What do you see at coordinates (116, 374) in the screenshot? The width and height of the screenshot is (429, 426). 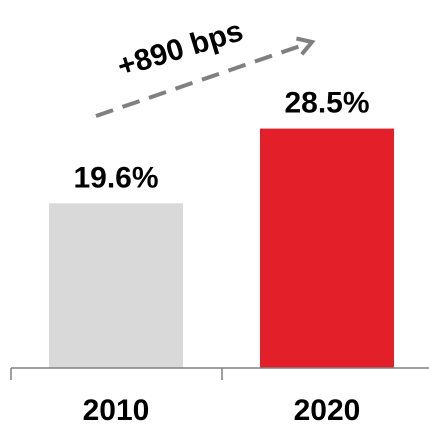 I see `x-axis-ticks` at bounding box center [116, 374].